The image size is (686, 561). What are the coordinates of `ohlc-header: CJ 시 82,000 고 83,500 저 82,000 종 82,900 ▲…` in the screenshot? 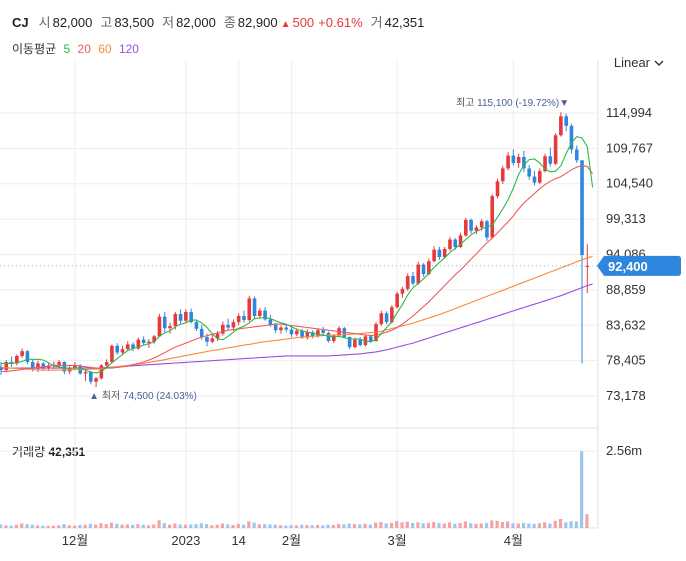 It's located at (222, 21).